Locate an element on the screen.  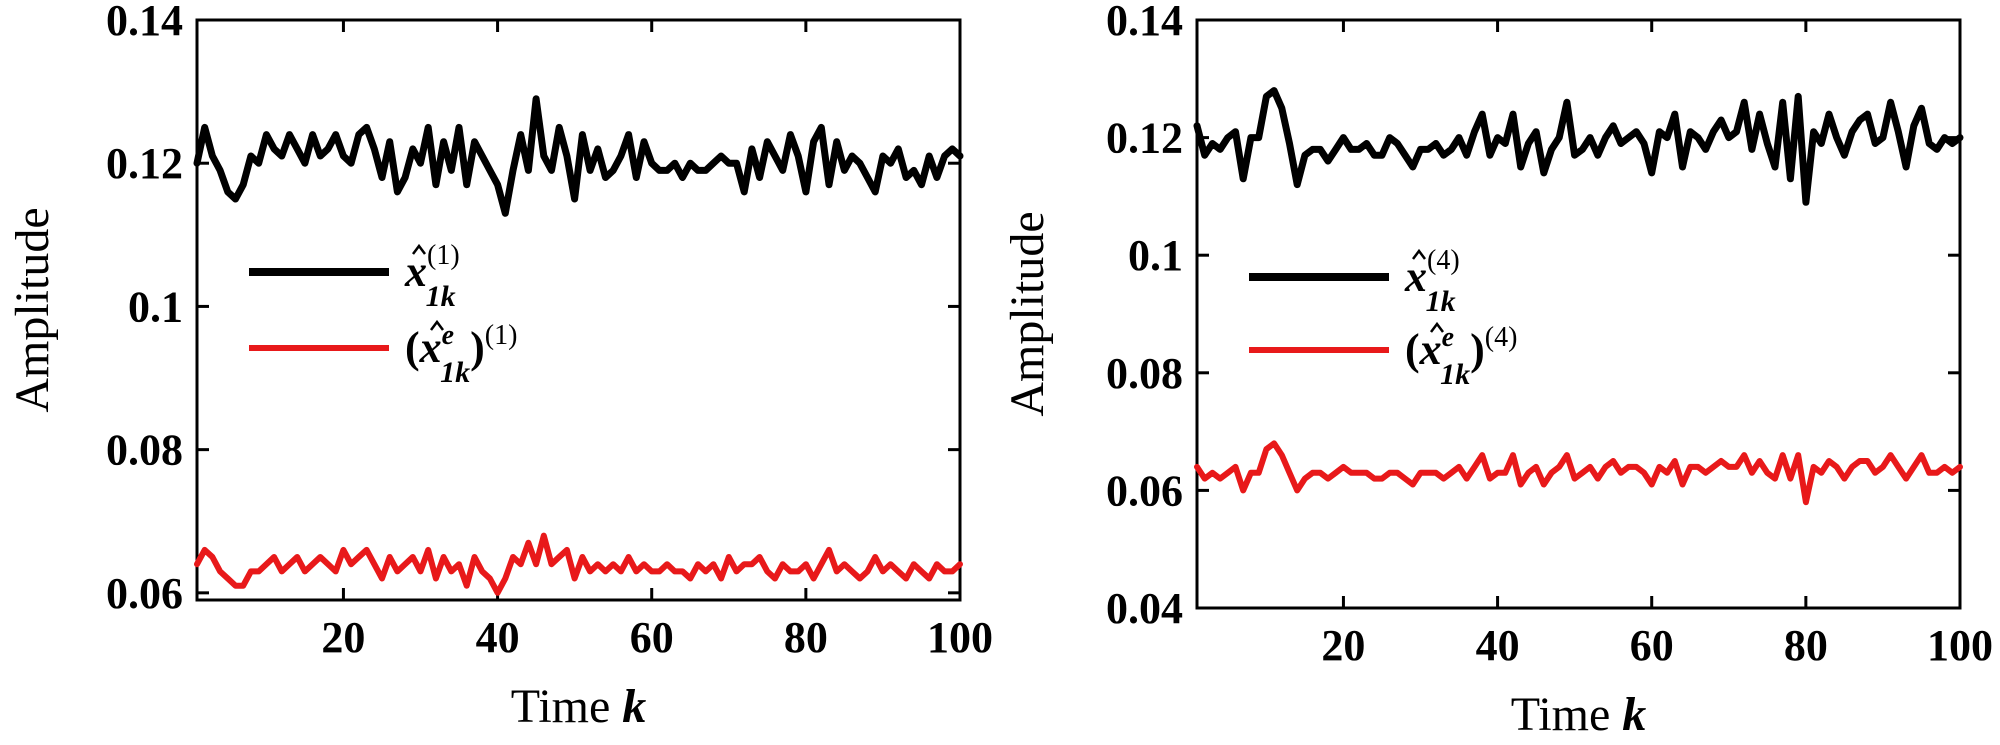
legend-label-1: x(1) 1k is located at coordinates (432, 276).